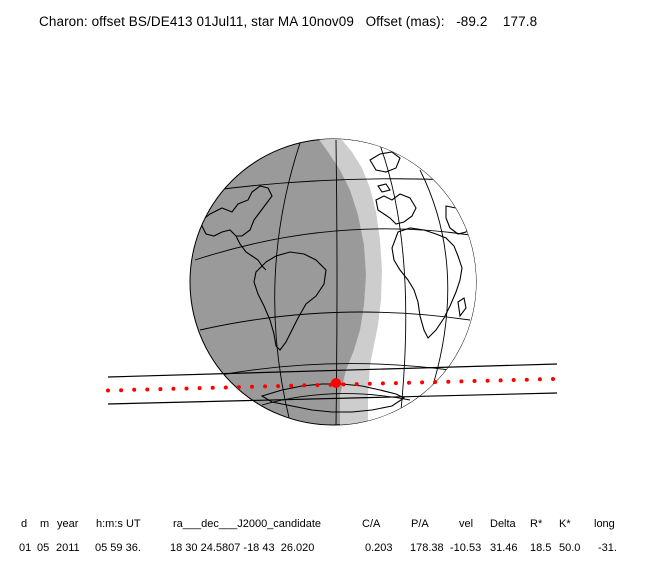 The image size is (648, 568). I want to click on coast-antarctica, so click(333, 398).